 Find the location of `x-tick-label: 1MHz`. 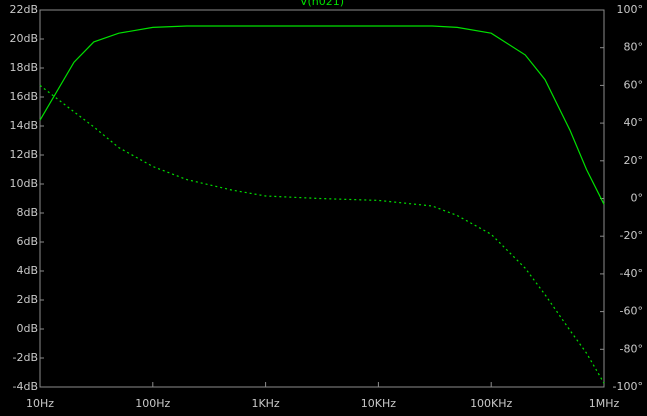

x-tick-label: 1MHz is located at coordinates (604, 403).